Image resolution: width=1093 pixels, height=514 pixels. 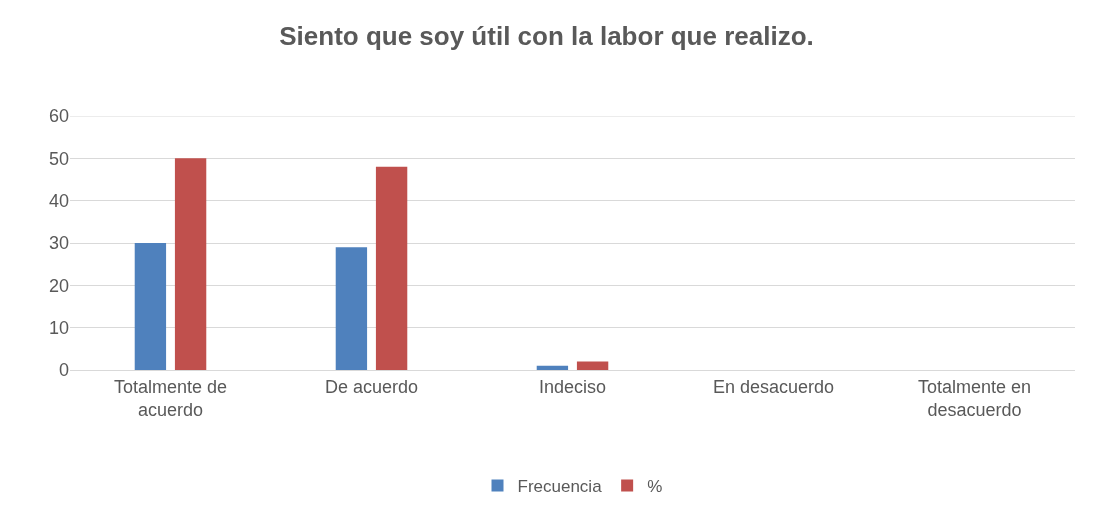 What do you see at coordinates (63, 370) in the screenshot?
I see `y-tick-label: 0` at bounding box center [63, 370].